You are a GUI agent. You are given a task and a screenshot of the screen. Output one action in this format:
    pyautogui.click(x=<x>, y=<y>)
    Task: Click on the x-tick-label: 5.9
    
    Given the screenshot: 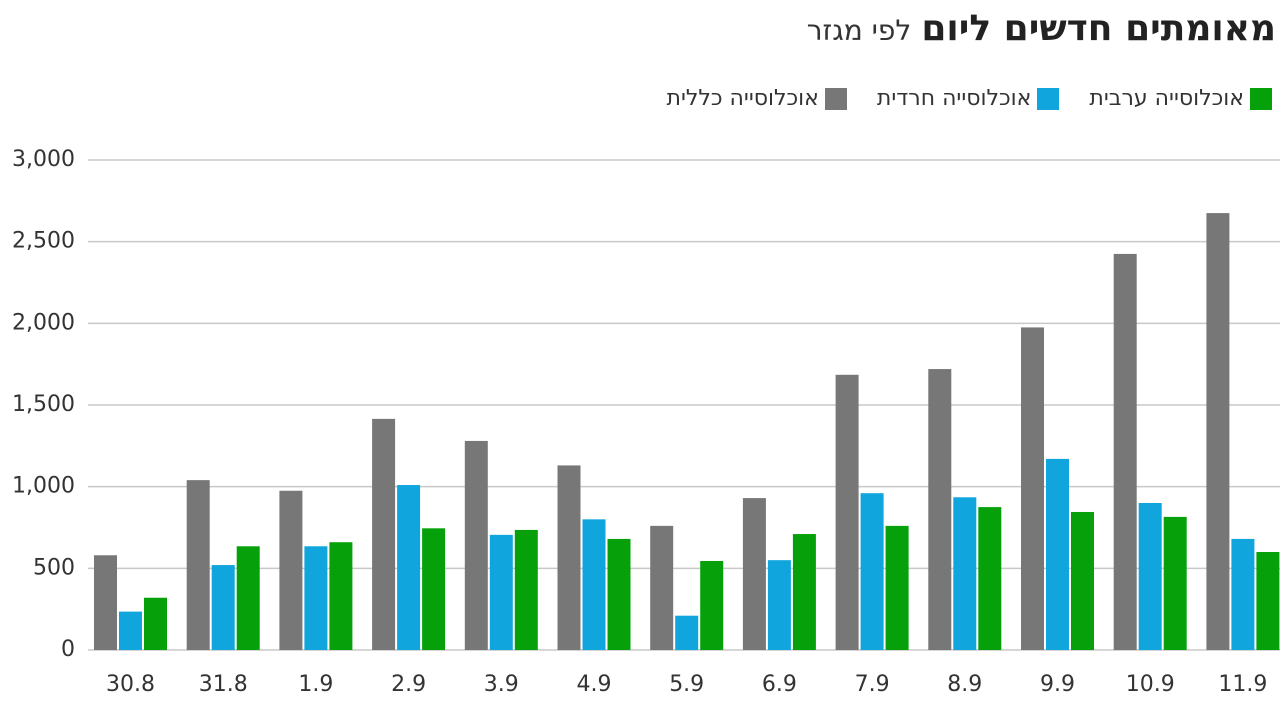 What is the action you would take?
    pyautogui.click(x=686, y=684)
    